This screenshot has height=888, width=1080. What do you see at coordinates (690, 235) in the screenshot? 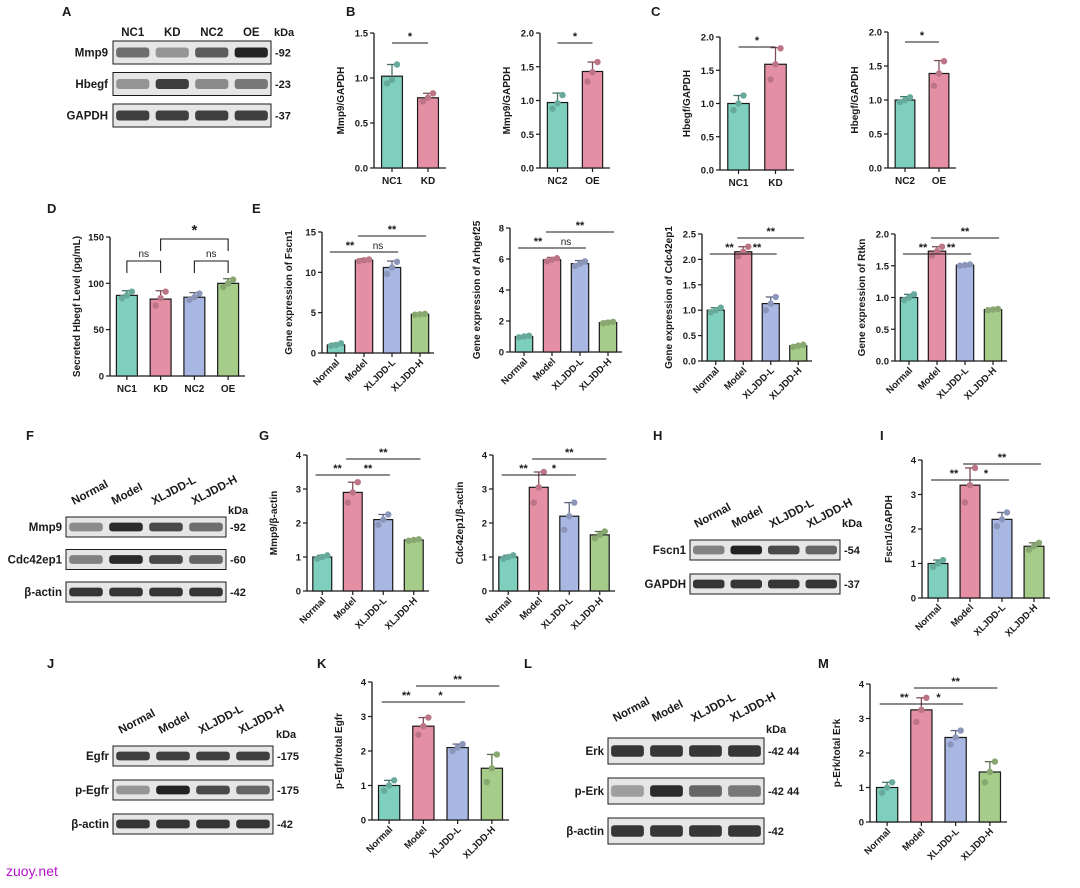
I see `y-tick-label: 2.5` at bounding box center [690, 235].